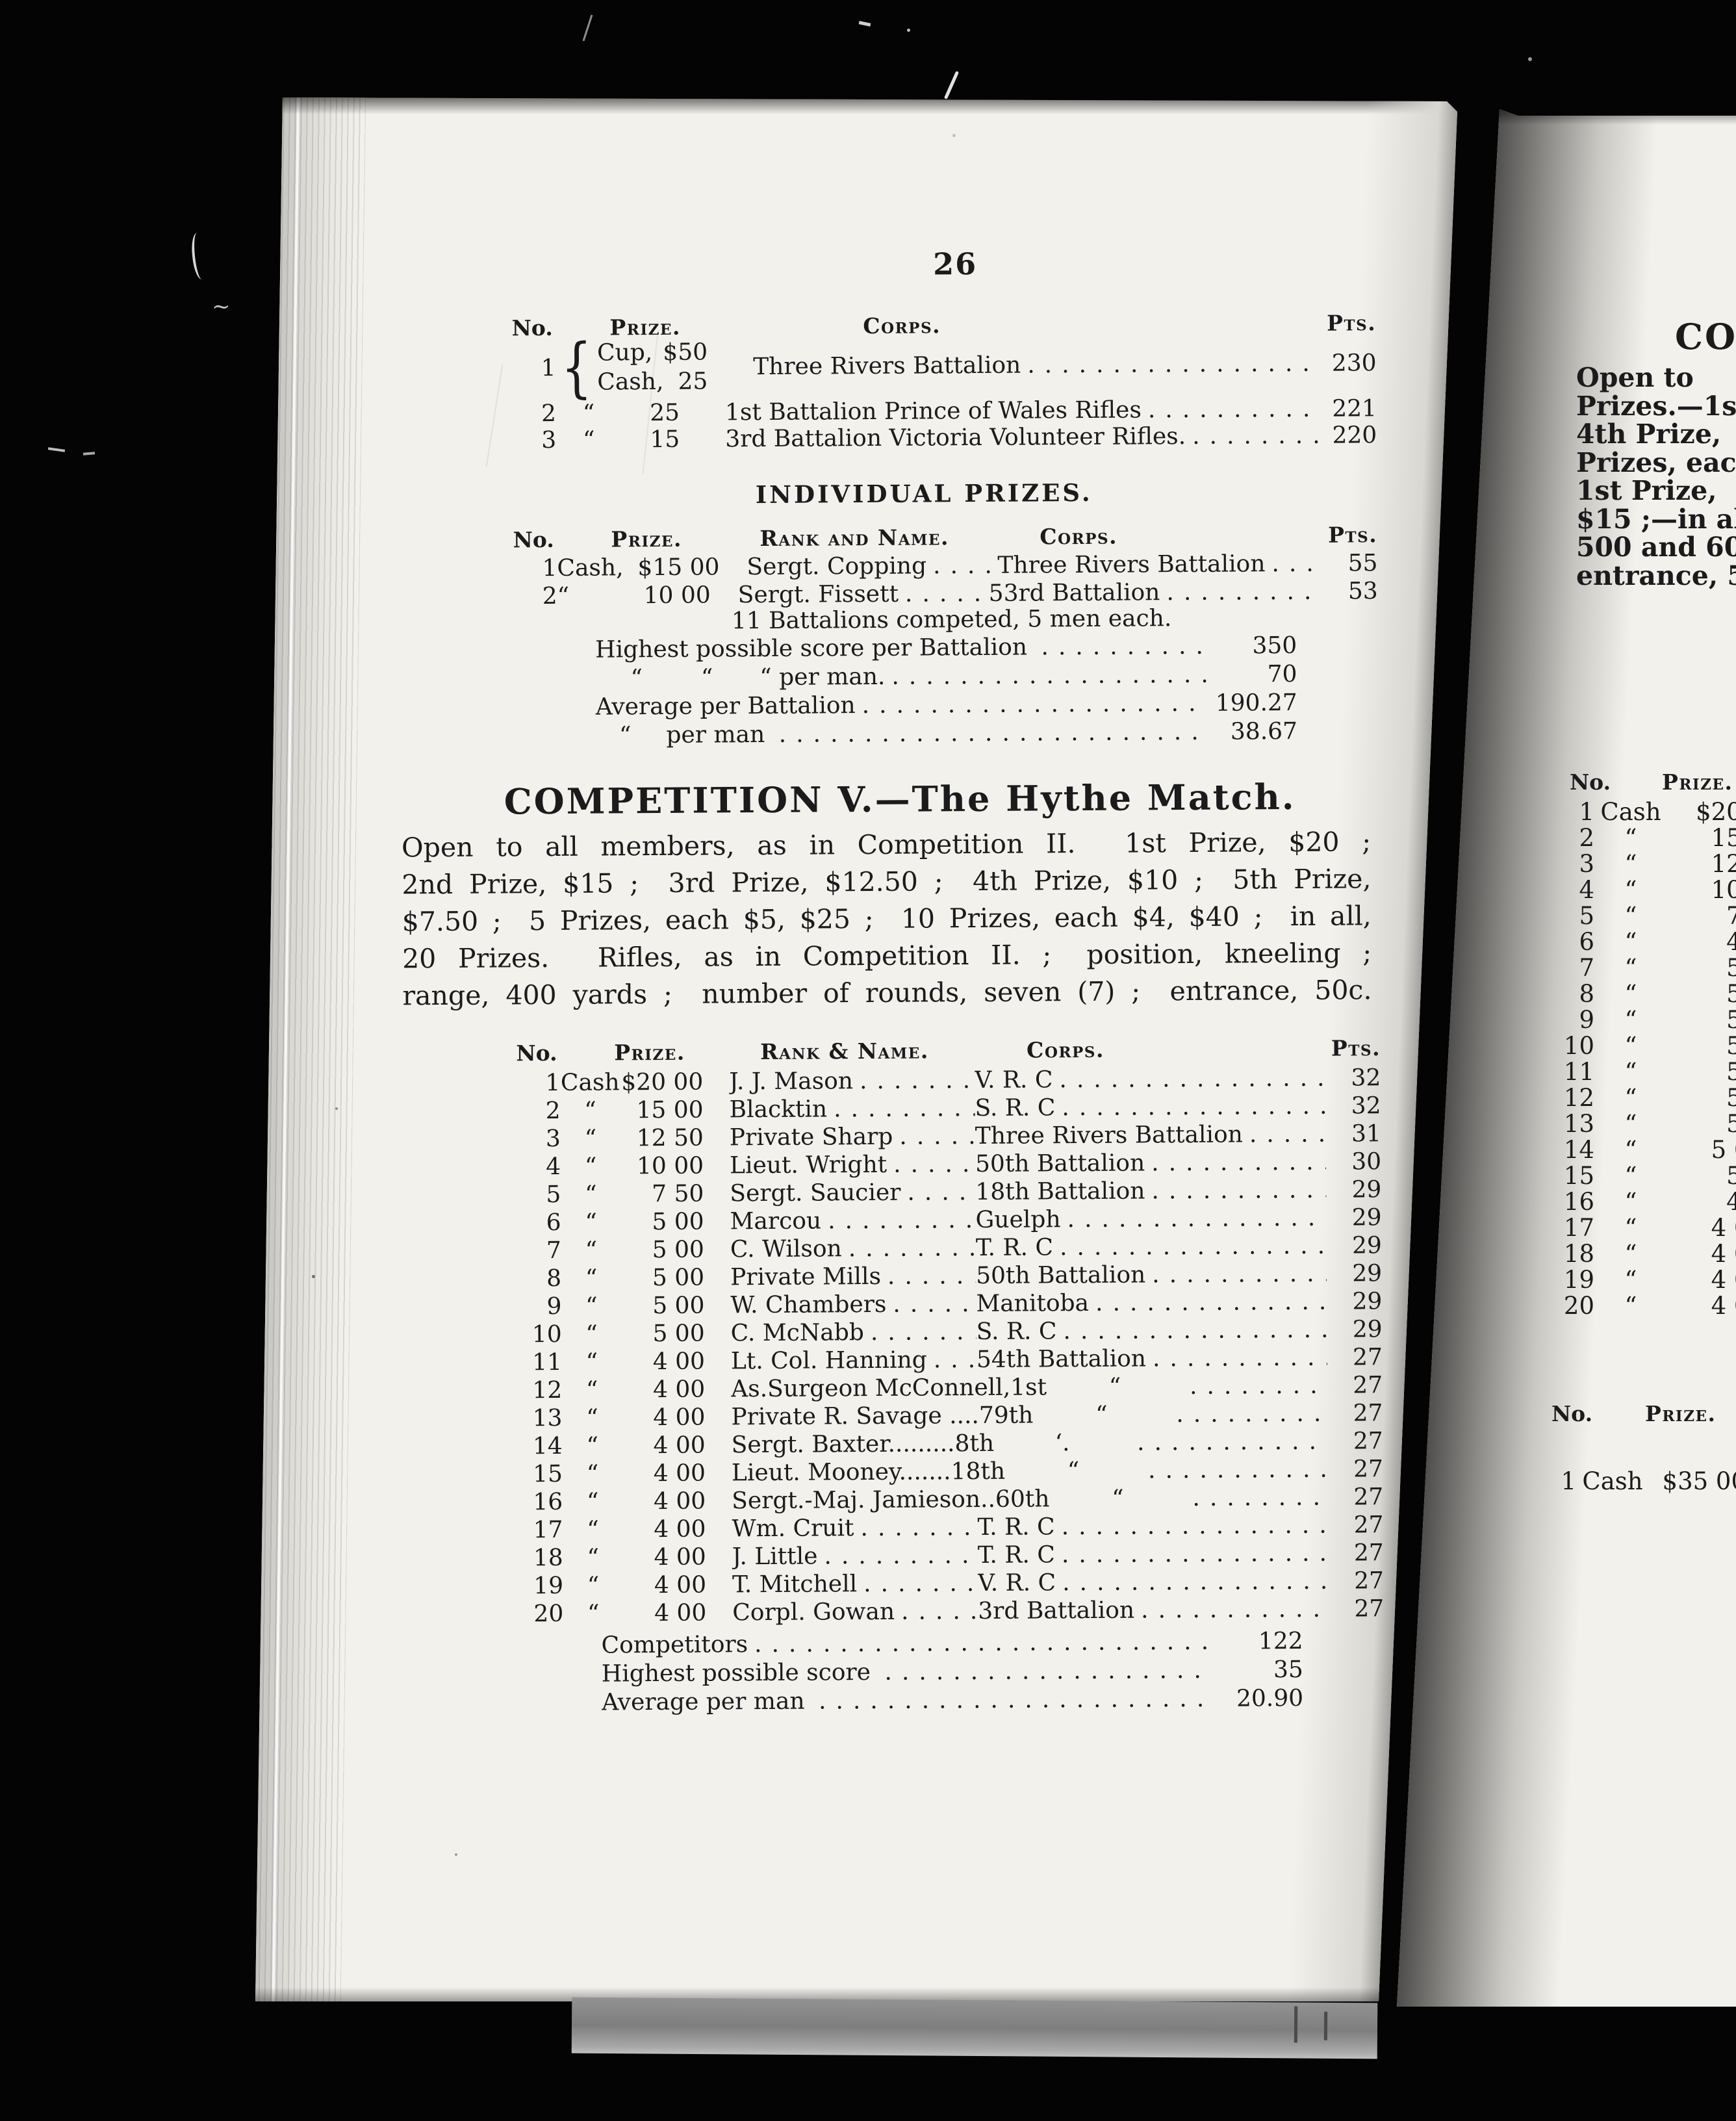 The height and width of the screenshot is (2121, 1736). I want to click on right-row: 8 “ 5 0, so click(1643, 994).